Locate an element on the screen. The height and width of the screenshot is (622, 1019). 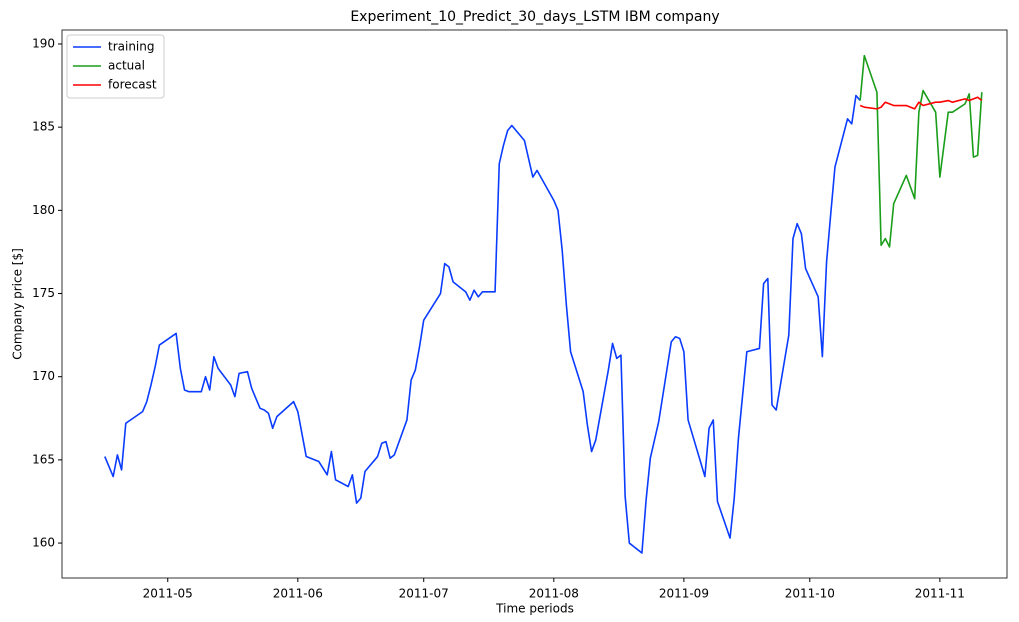
legend-label: training is located at coordinates (131, 47).